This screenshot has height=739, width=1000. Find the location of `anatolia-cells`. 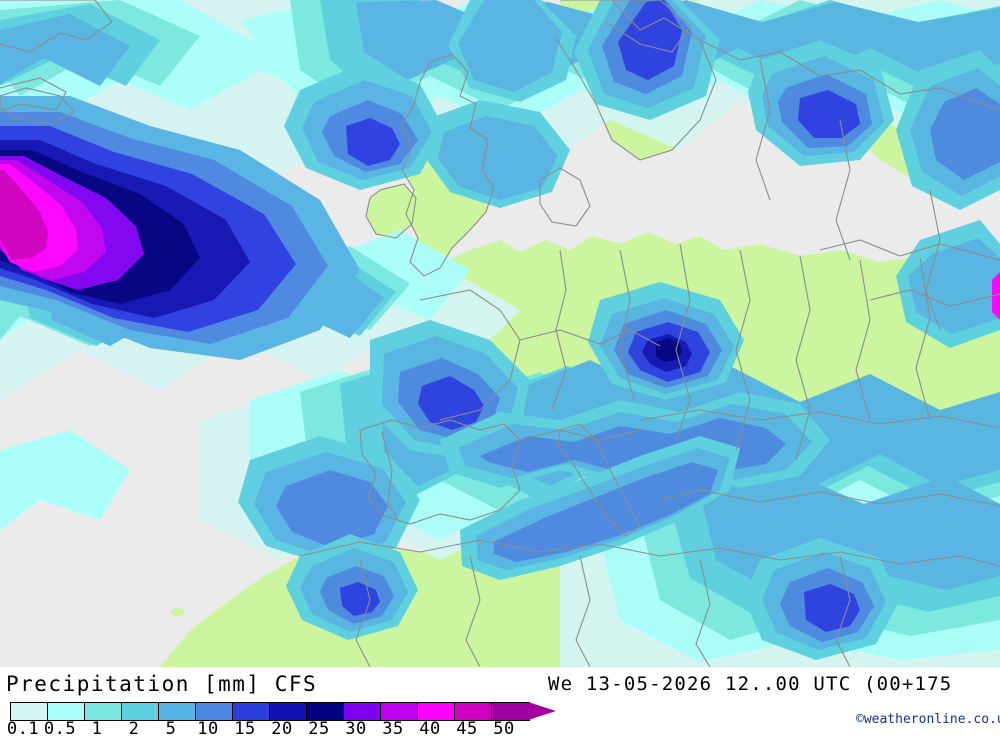

anatolia-cells is located at coordinates (948, 284).